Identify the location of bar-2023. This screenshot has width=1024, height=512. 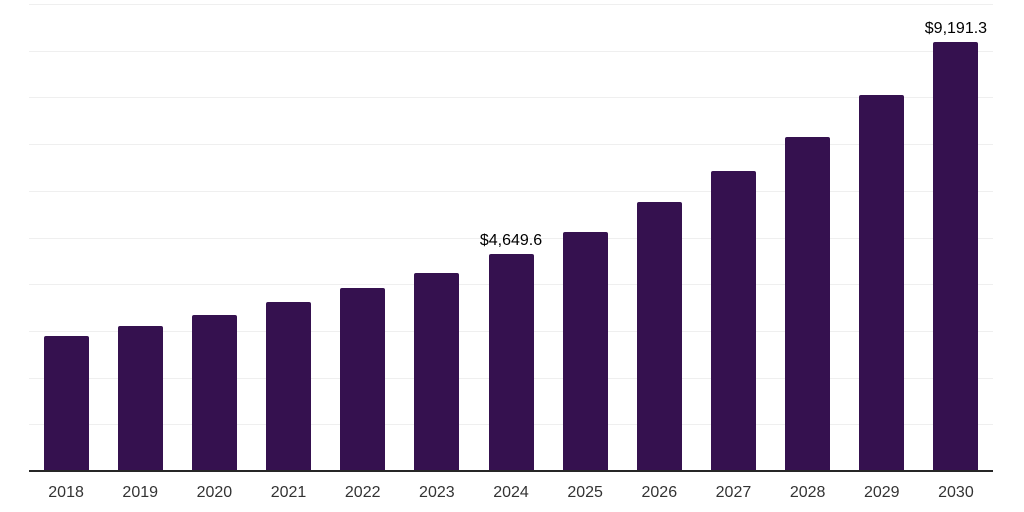
(437, 371).